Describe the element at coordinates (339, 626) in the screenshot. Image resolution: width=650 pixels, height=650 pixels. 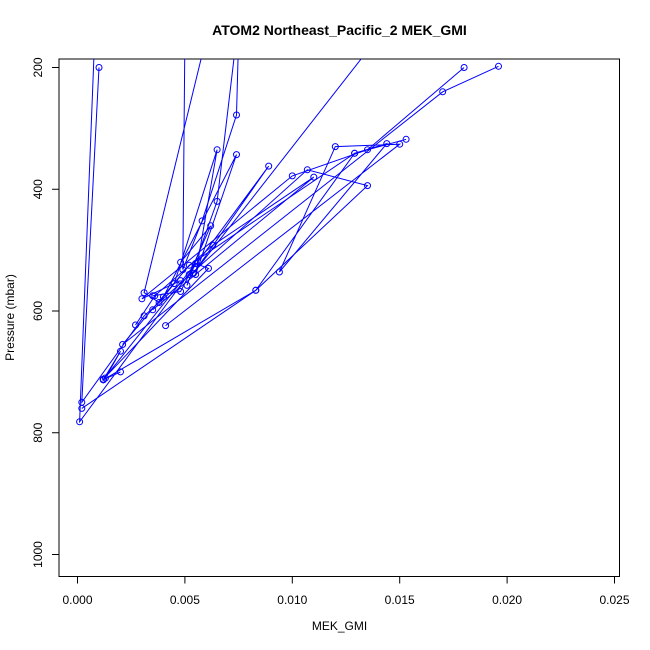
I see `x-axis-label: MEK_GMI` at that location.